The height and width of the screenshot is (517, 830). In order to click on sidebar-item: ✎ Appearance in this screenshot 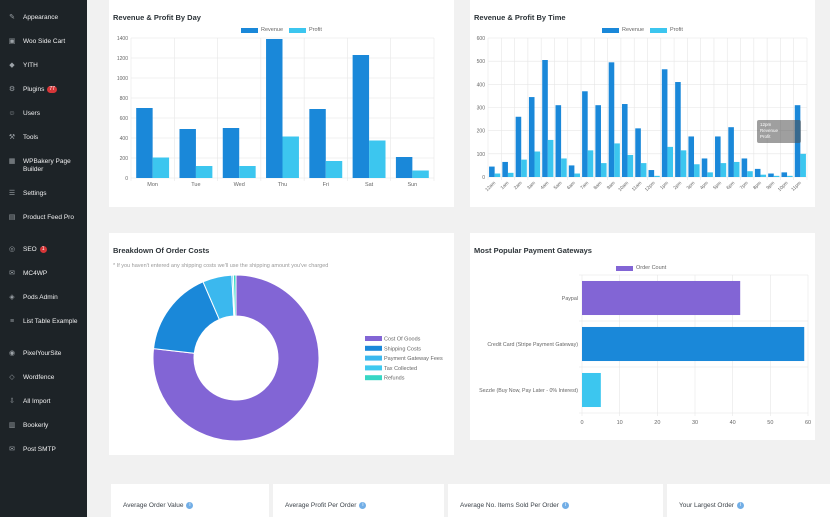, I will do `click(43, 18)`.